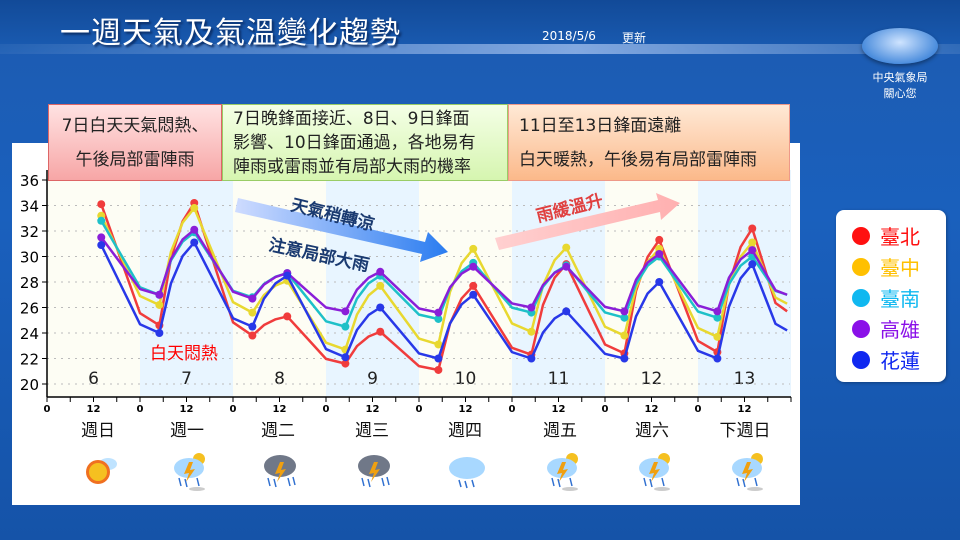  What do you see at coordinates (279, 379) in the screenshot?
I see `day-label: 8` at bounding box center [279, 379].